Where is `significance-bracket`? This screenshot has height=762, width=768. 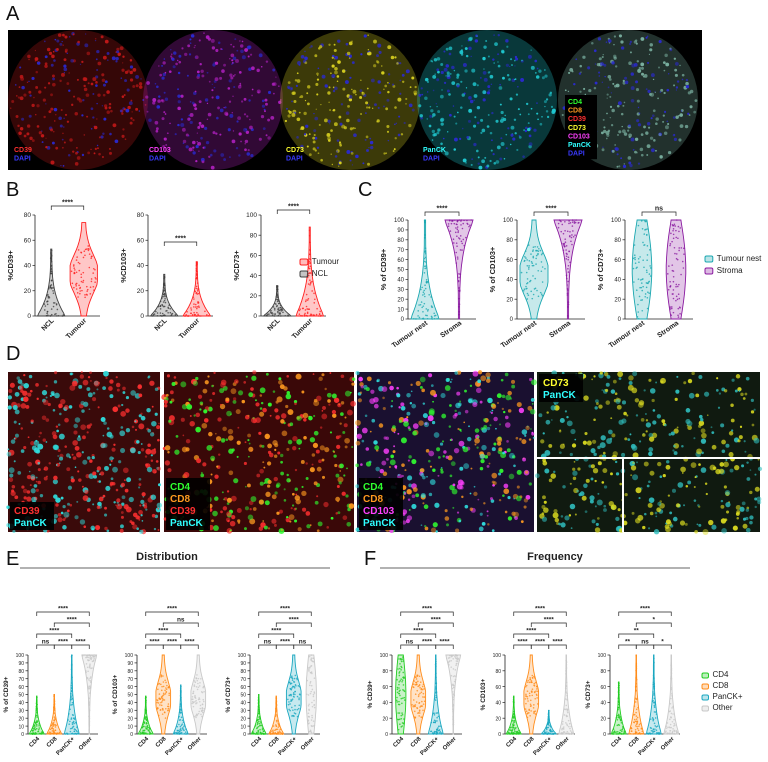 significance-bracket is located at coordinates (172, 614).